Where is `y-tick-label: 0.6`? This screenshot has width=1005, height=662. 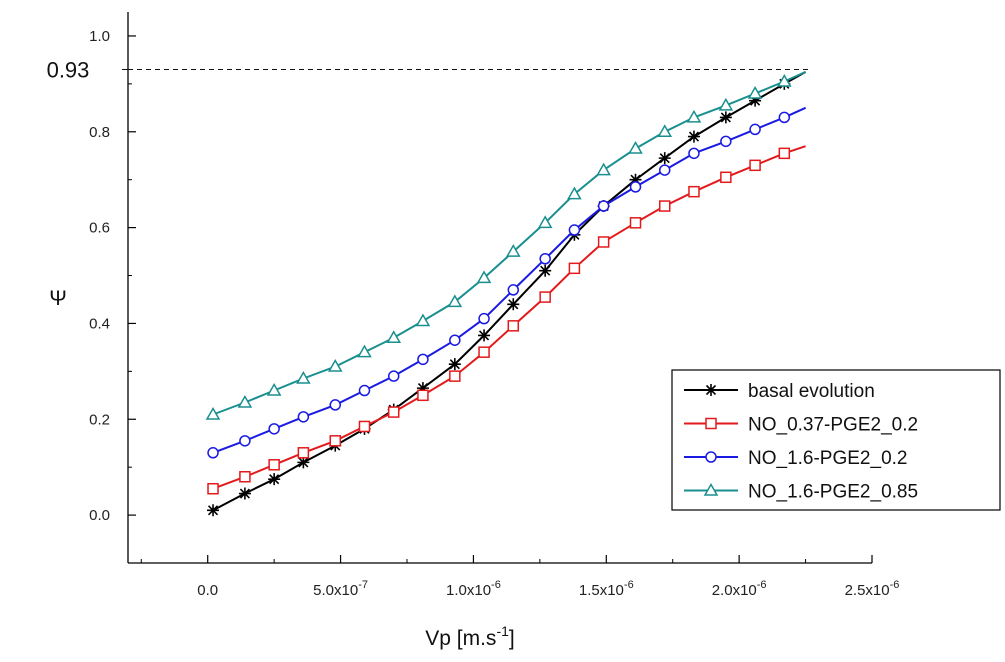 y-tick-label: 0.6 is located at coordinates (99, 228).